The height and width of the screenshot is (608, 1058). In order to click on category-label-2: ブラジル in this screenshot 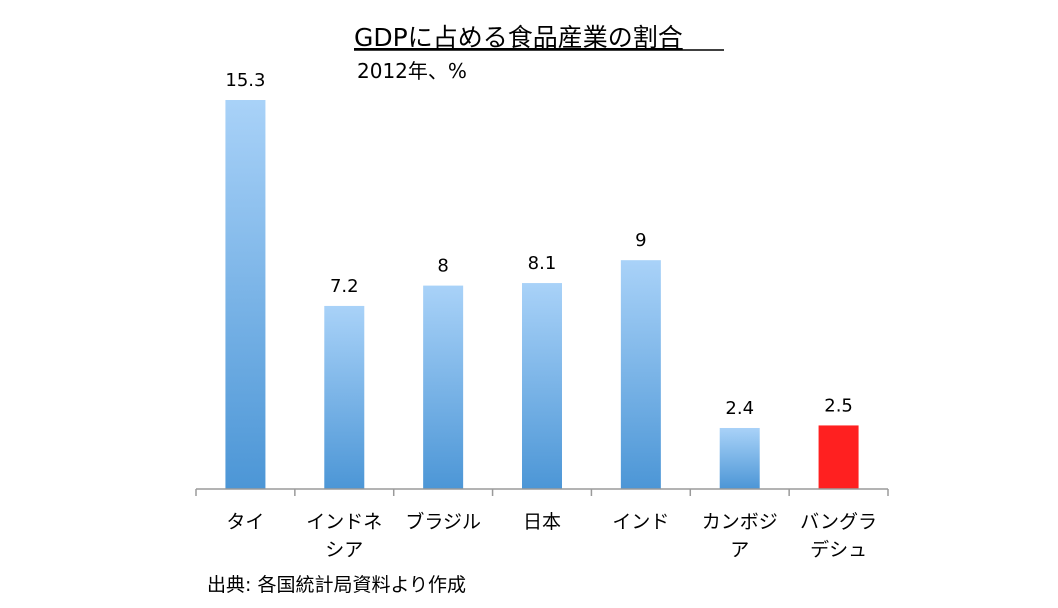, I will do `click(443, 521)`.